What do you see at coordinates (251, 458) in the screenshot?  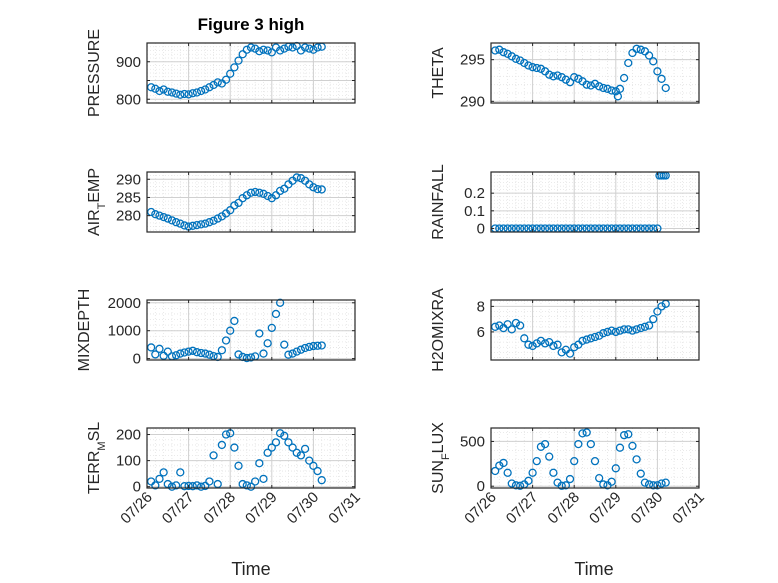 I see `axes-box` at bounding box center [251, 458].